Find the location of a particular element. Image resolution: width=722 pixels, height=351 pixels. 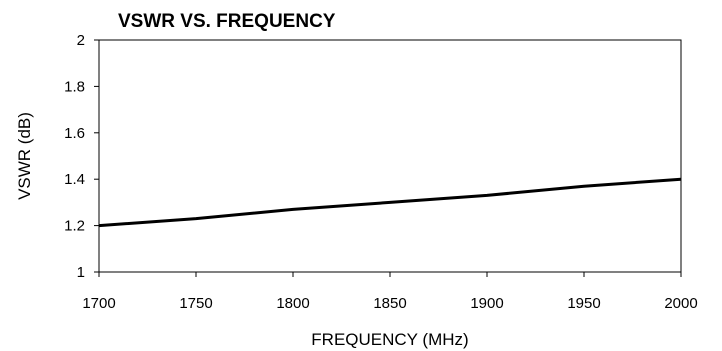

y-tick-label: 1 is located at coordinates (81, 272).